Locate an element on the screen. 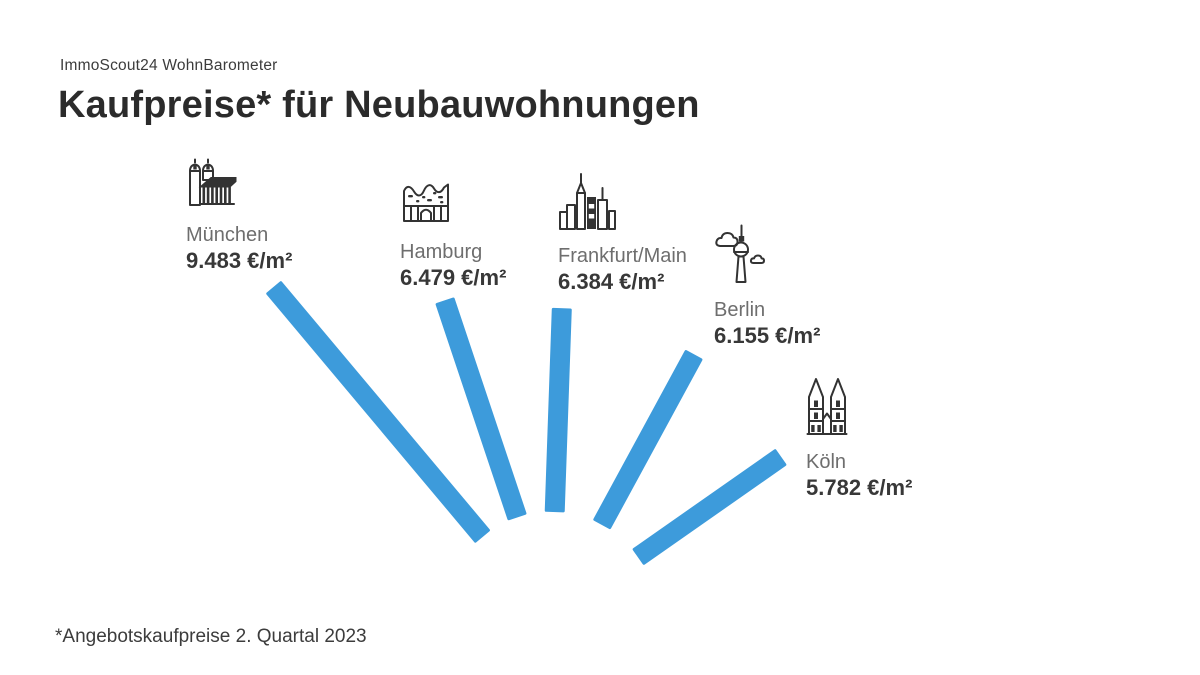 The image size is (1200, 675). city-price: 5.782 €/m² is located at coordinates (859, 487).